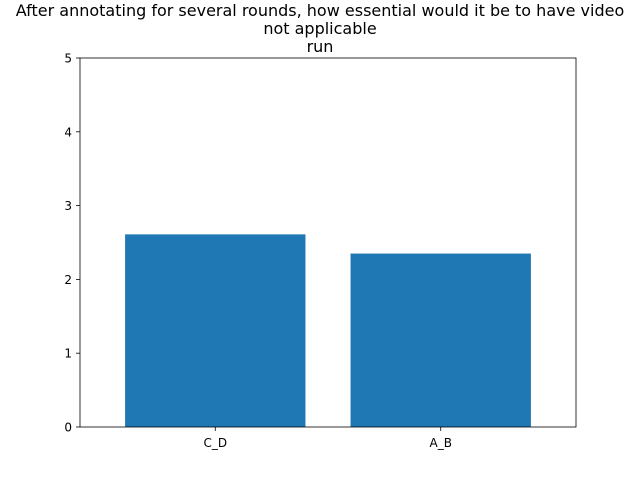  I want to click on y-tick-label: 3, so click(68, 206).